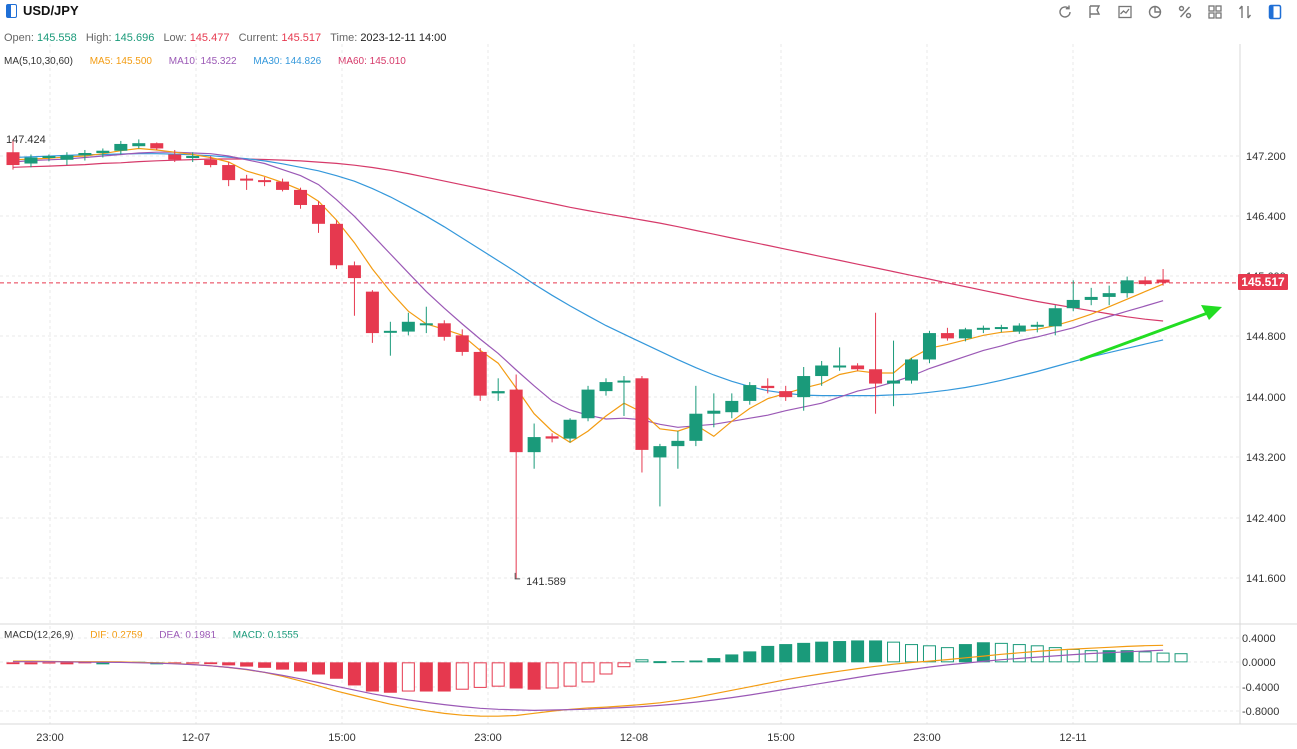 The width and height of the screenshot is (1297, 749). Describe the element at coordinates (1155, 12) in the screenshot. I see `pie-icon` at that location.